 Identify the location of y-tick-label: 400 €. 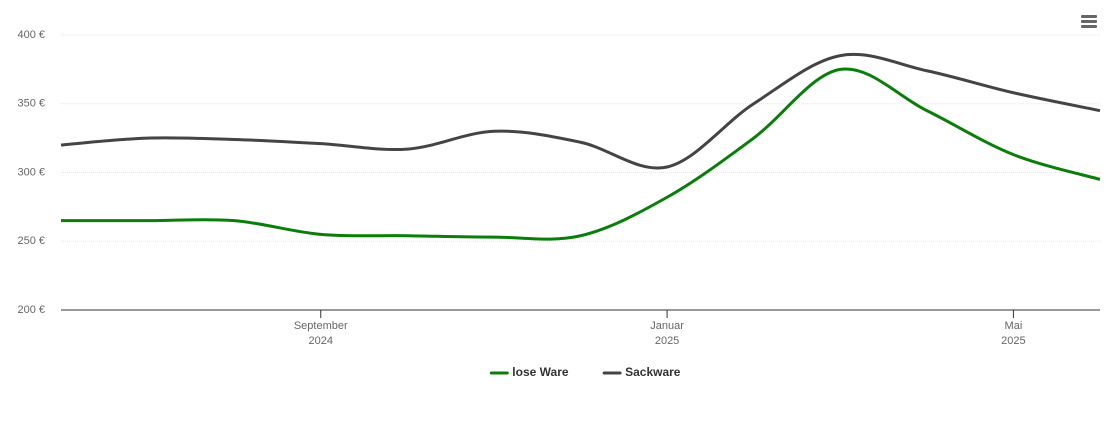
(31, 35).